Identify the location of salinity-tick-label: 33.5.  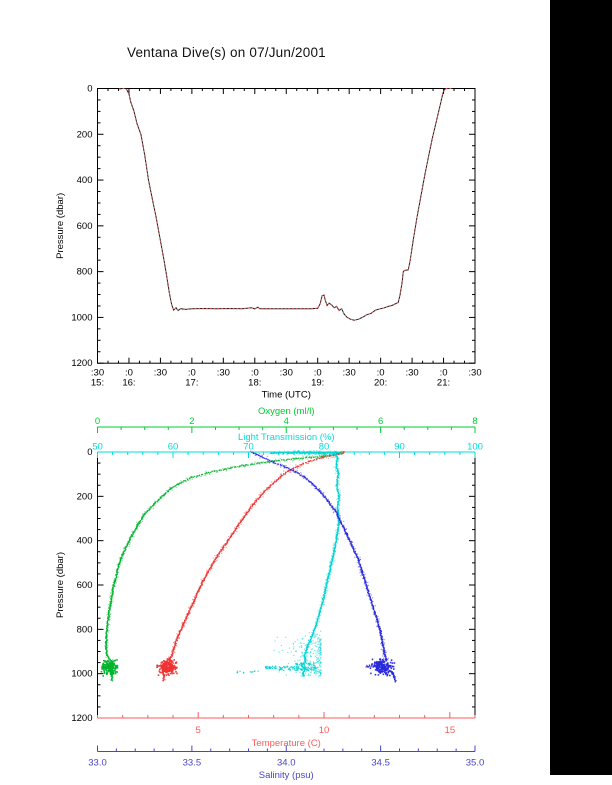
(192, 763).